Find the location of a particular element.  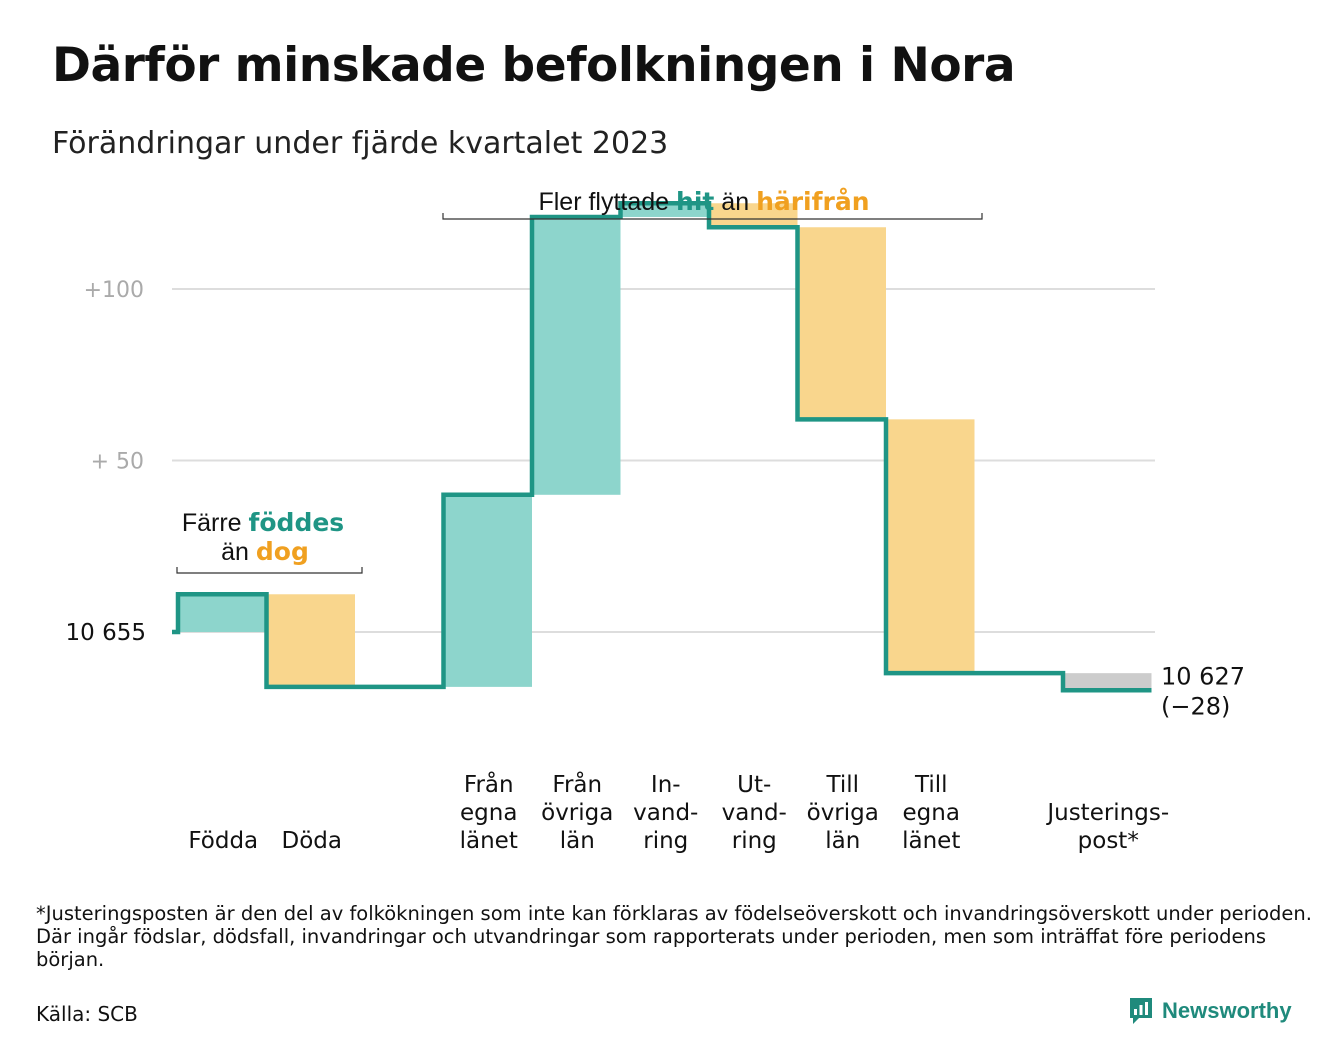

newsworthy-icon is located at coordinates (1141, 1011).